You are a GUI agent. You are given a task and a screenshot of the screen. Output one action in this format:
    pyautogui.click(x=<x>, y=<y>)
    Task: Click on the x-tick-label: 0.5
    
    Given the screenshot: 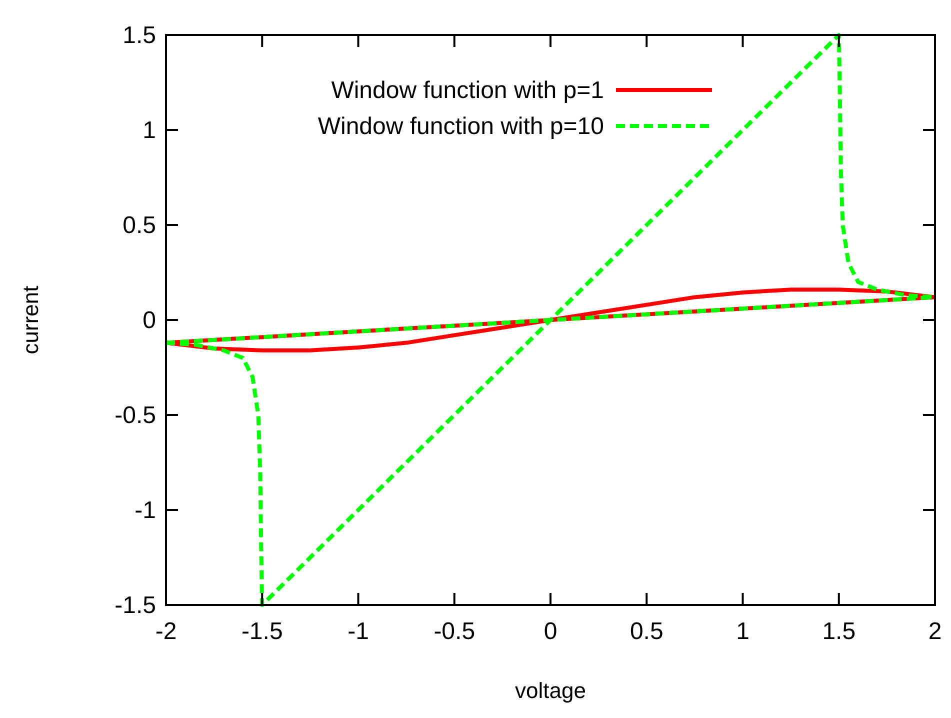 What is the action you would take?
    pyautogui.click(x=647, y=631)
    